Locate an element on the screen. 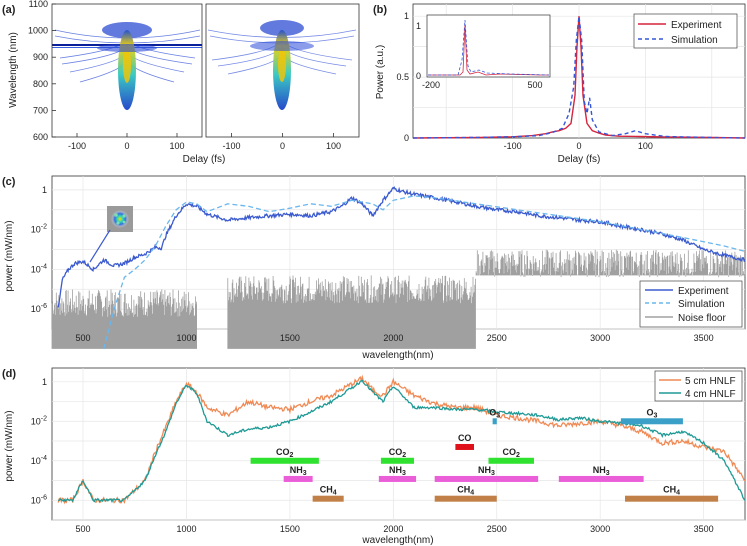 This screenshot has height=546, width=747. panel-c-label: (c) is located at coordinates (9, 182).